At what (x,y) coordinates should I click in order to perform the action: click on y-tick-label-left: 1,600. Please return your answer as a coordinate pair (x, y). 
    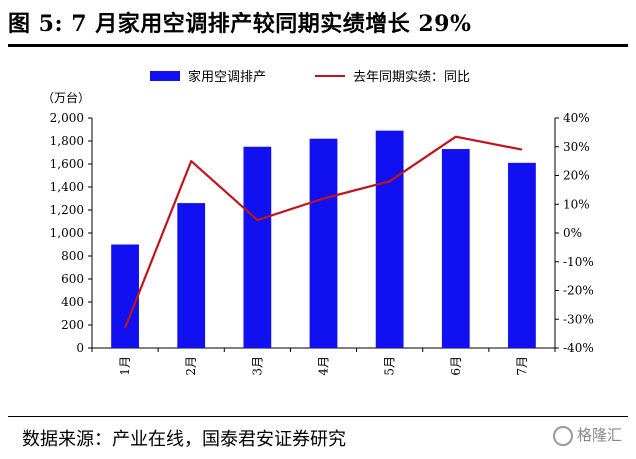
    Looking at the image, I should click on (67, 164).